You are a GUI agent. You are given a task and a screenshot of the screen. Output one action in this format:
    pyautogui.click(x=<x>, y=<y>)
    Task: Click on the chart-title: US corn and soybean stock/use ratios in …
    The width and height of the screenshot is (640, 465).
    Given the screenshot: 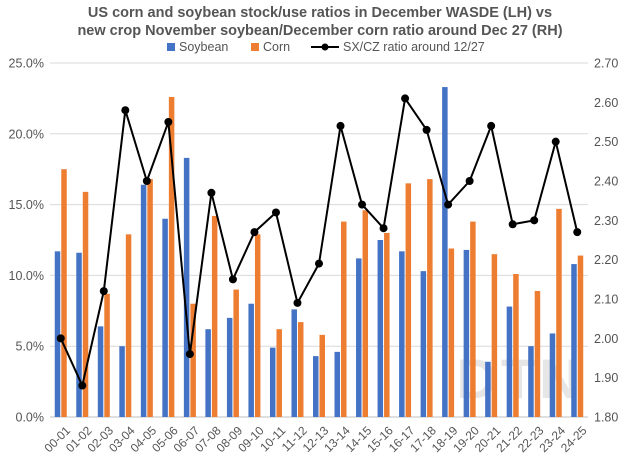 What is the action you would take?
    pyautogui.click(x=319, y=22)
    